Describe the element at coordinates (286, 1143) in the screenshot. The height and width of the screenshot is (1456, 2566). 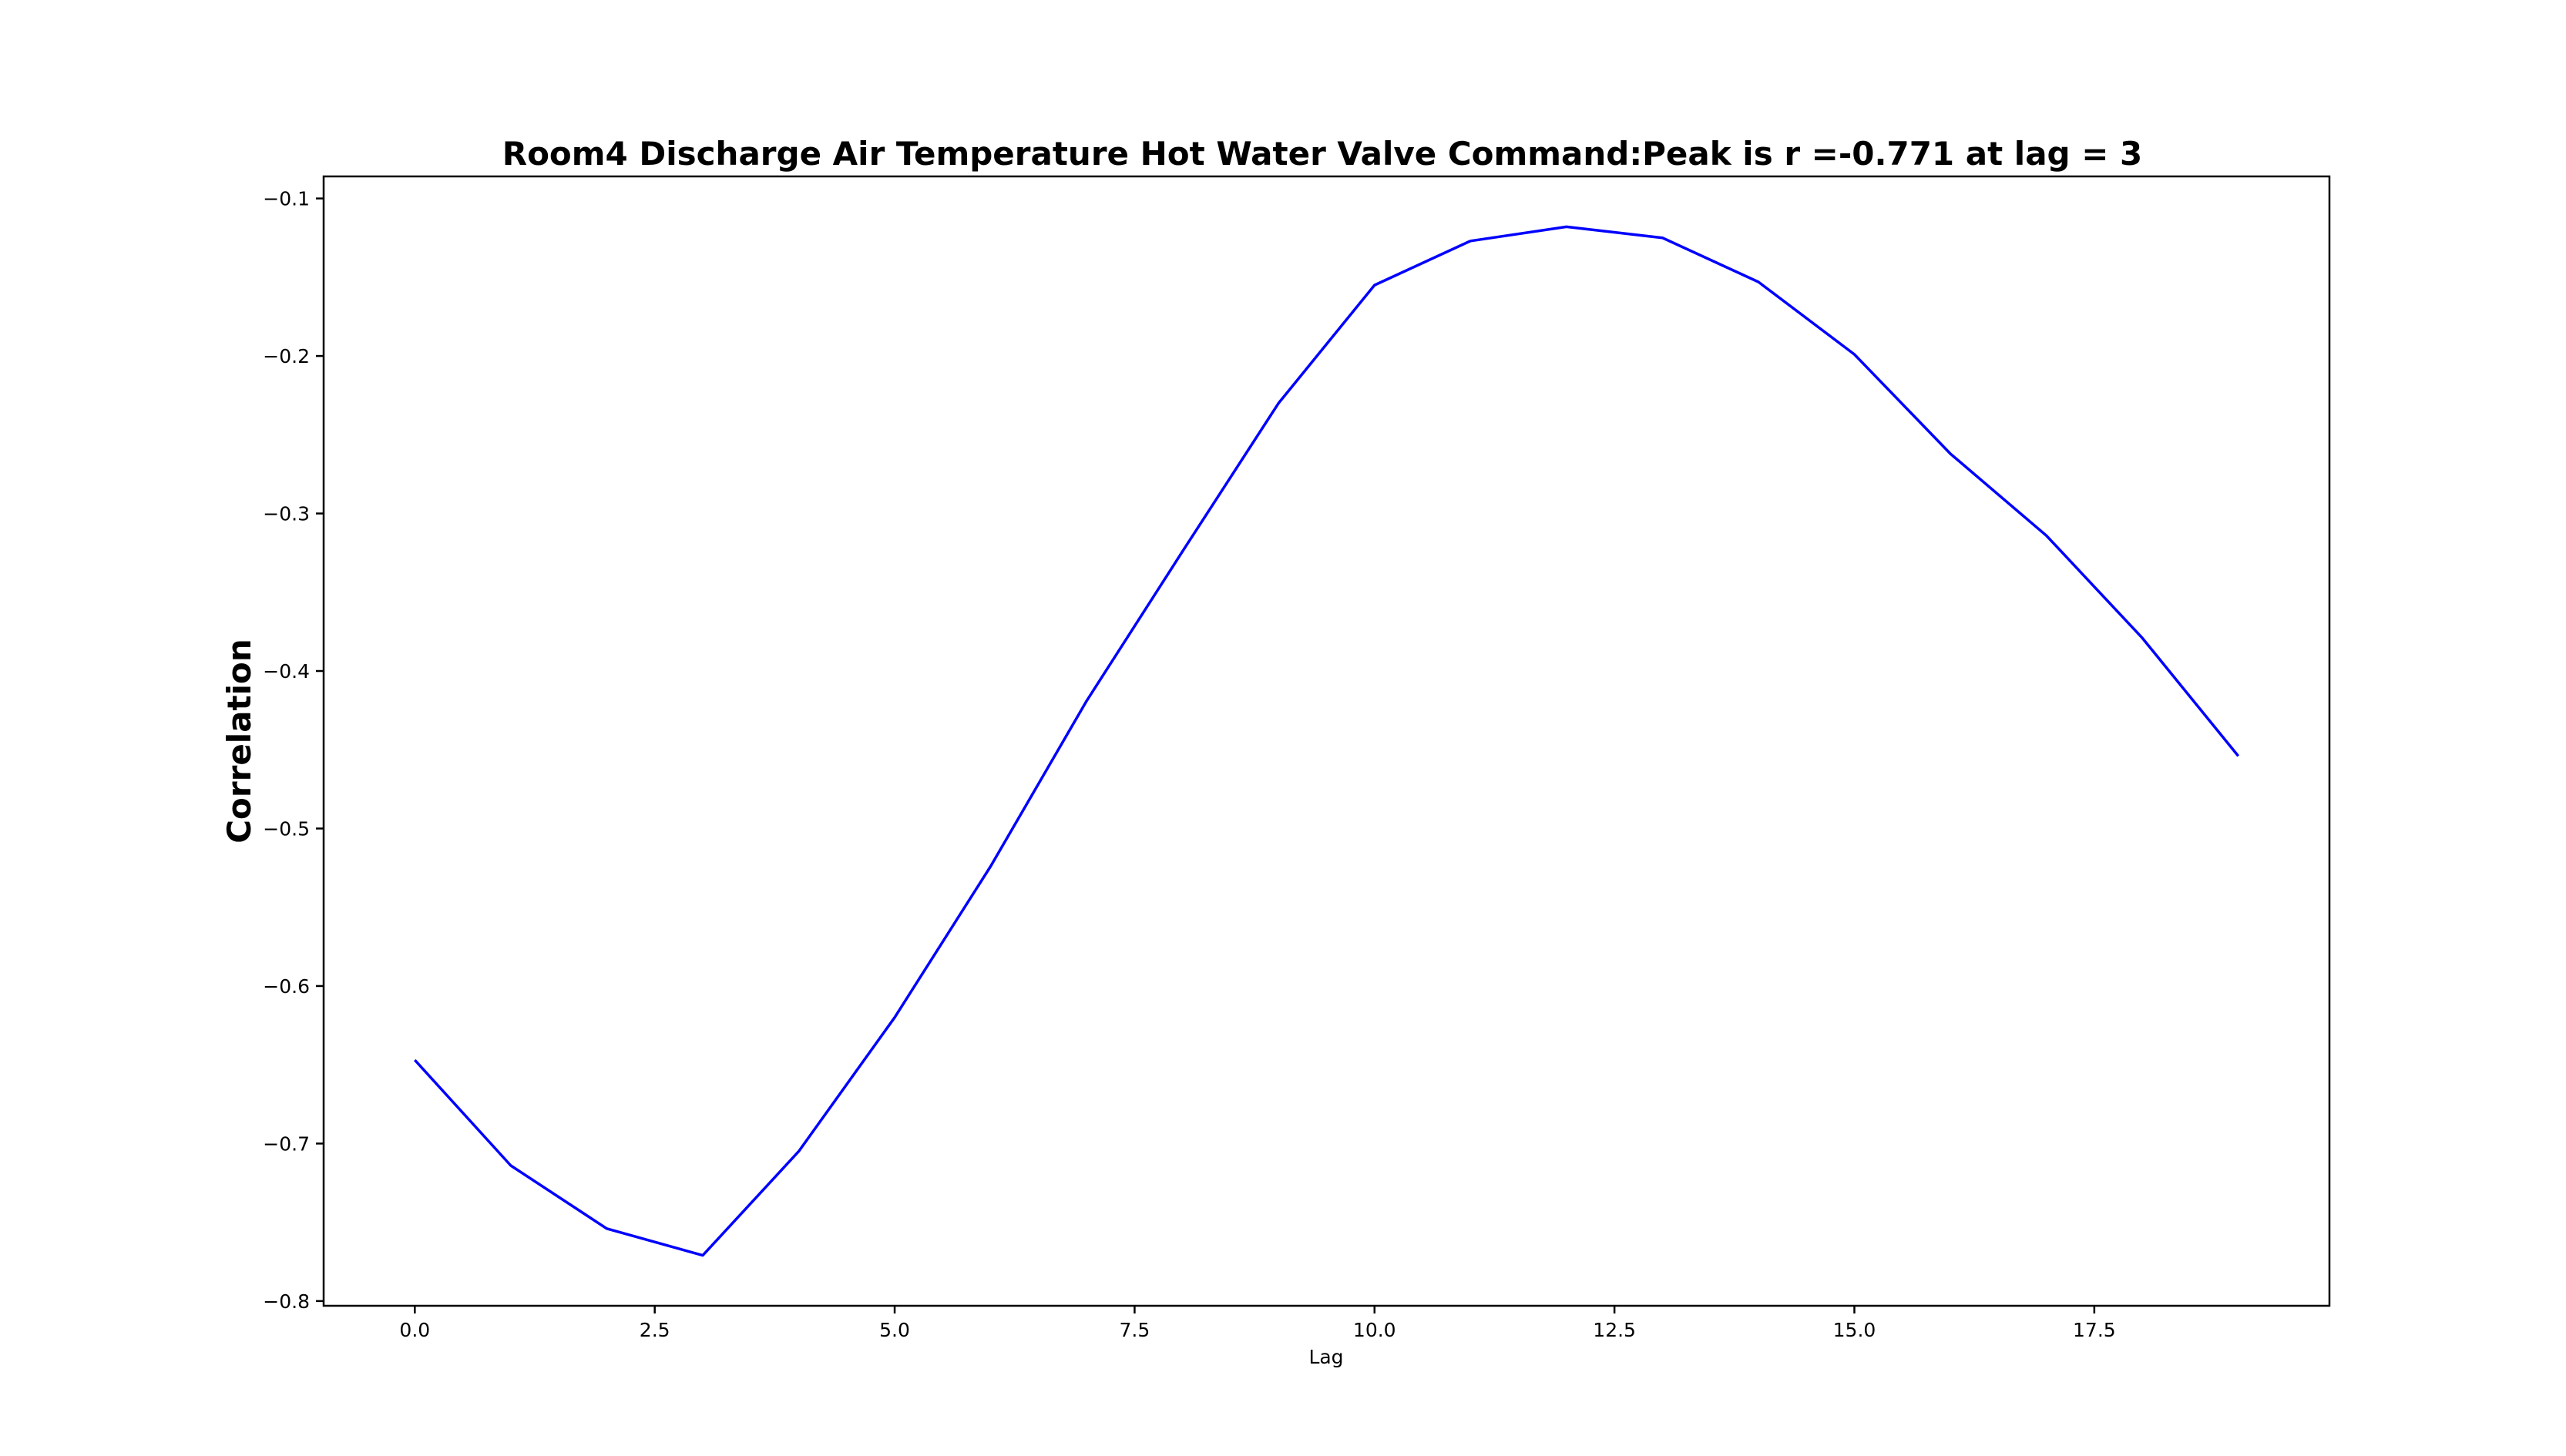
I see `y-tick-label: −0.7` at that location.